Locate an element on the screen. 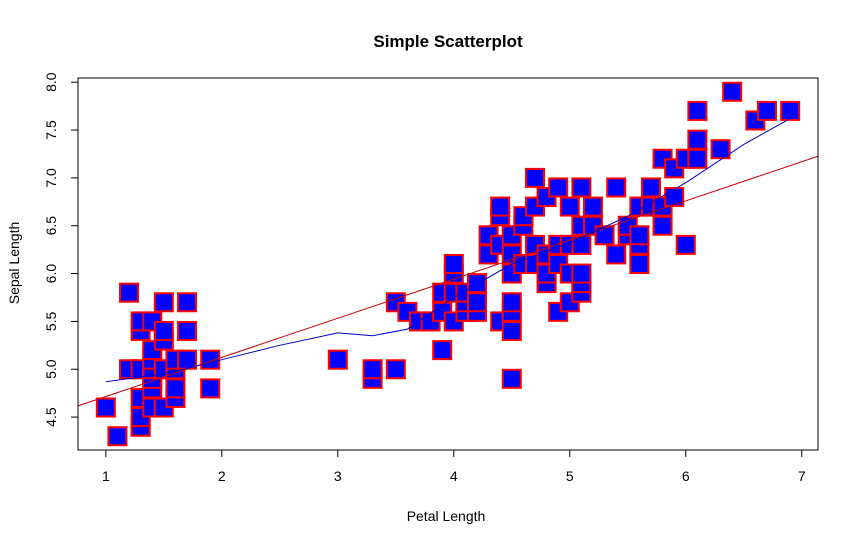 The height and width of the screenshot is (545, 858). x-tick-label: 7 is located at coordinates (802, 476).